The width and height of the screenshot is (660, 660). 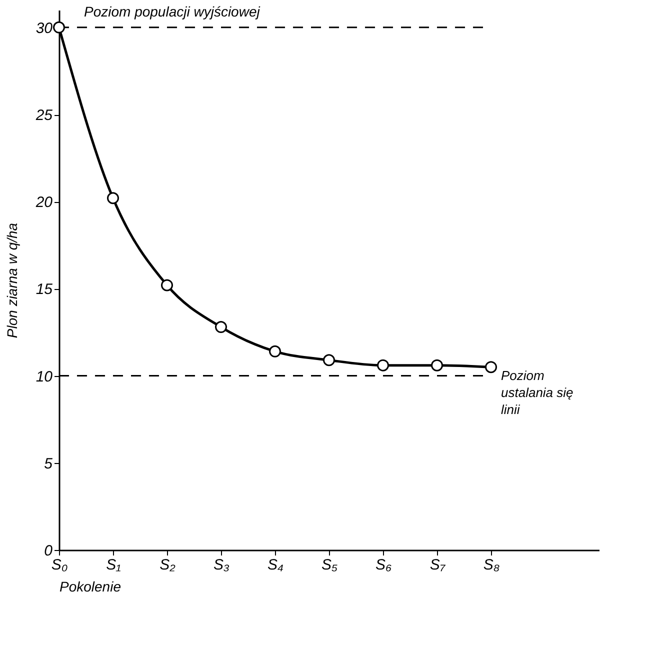 I want to click on ref-line-label: Poziom populacji wyjściowej, so click(x=172, y=11).